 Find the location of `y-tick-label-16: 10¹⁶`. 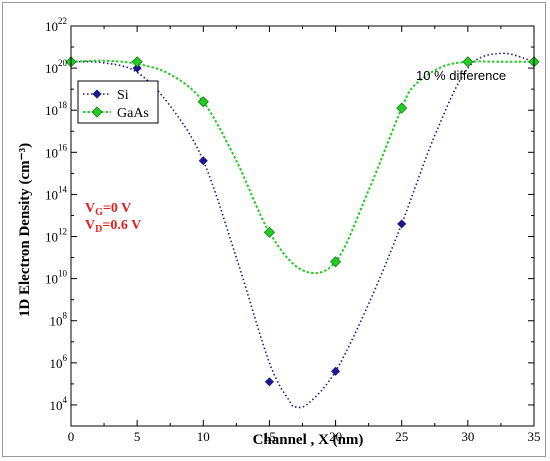

y-tick-label-16: 10¹⁶ is located at coordinates (56, 151).